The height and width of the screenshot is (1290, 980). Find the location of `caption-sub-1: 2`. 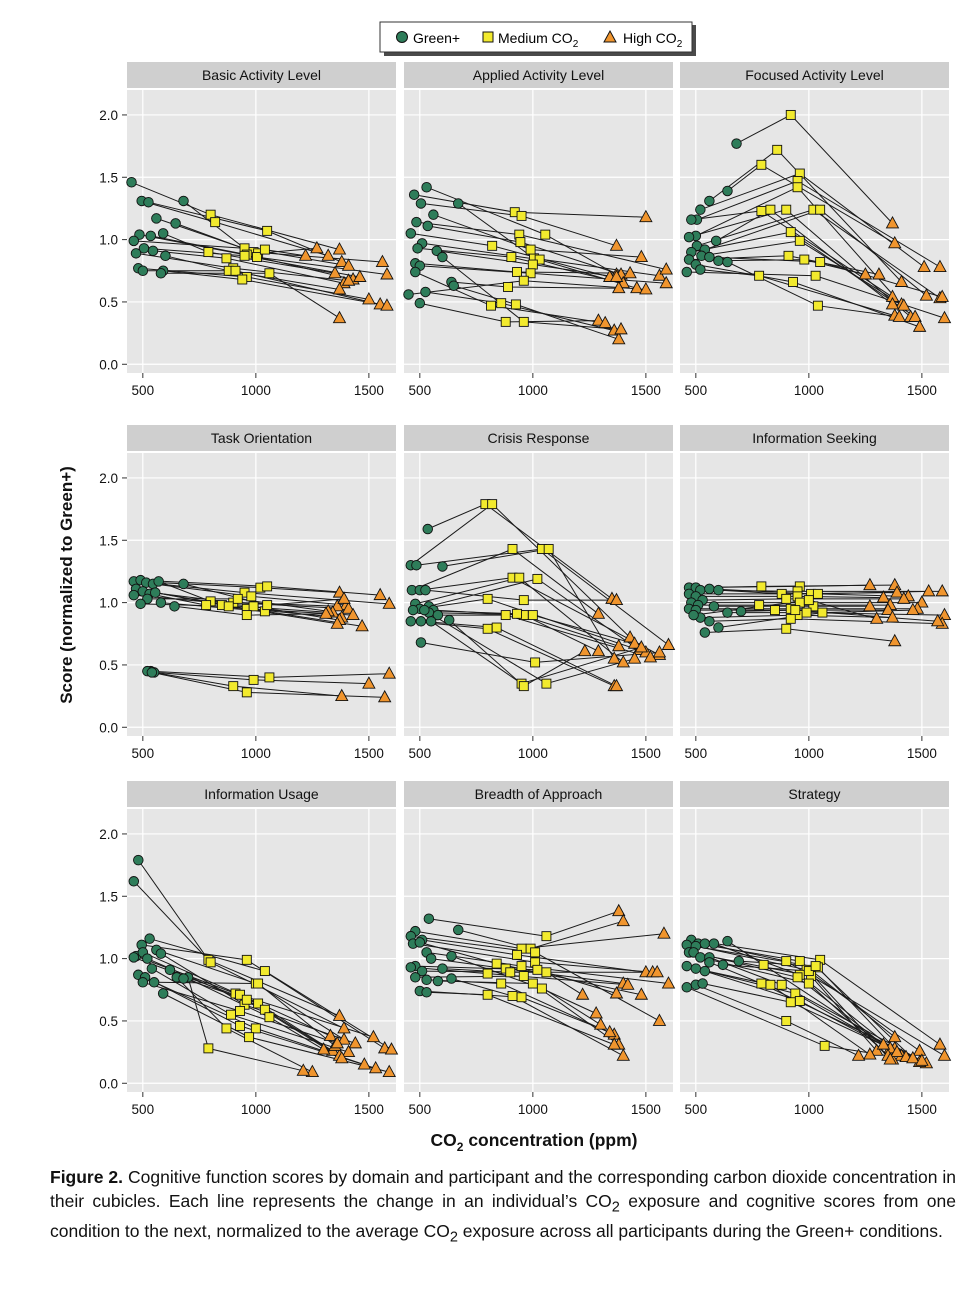

caption-sub-1: 2 is located at coordinates (615, 1207).